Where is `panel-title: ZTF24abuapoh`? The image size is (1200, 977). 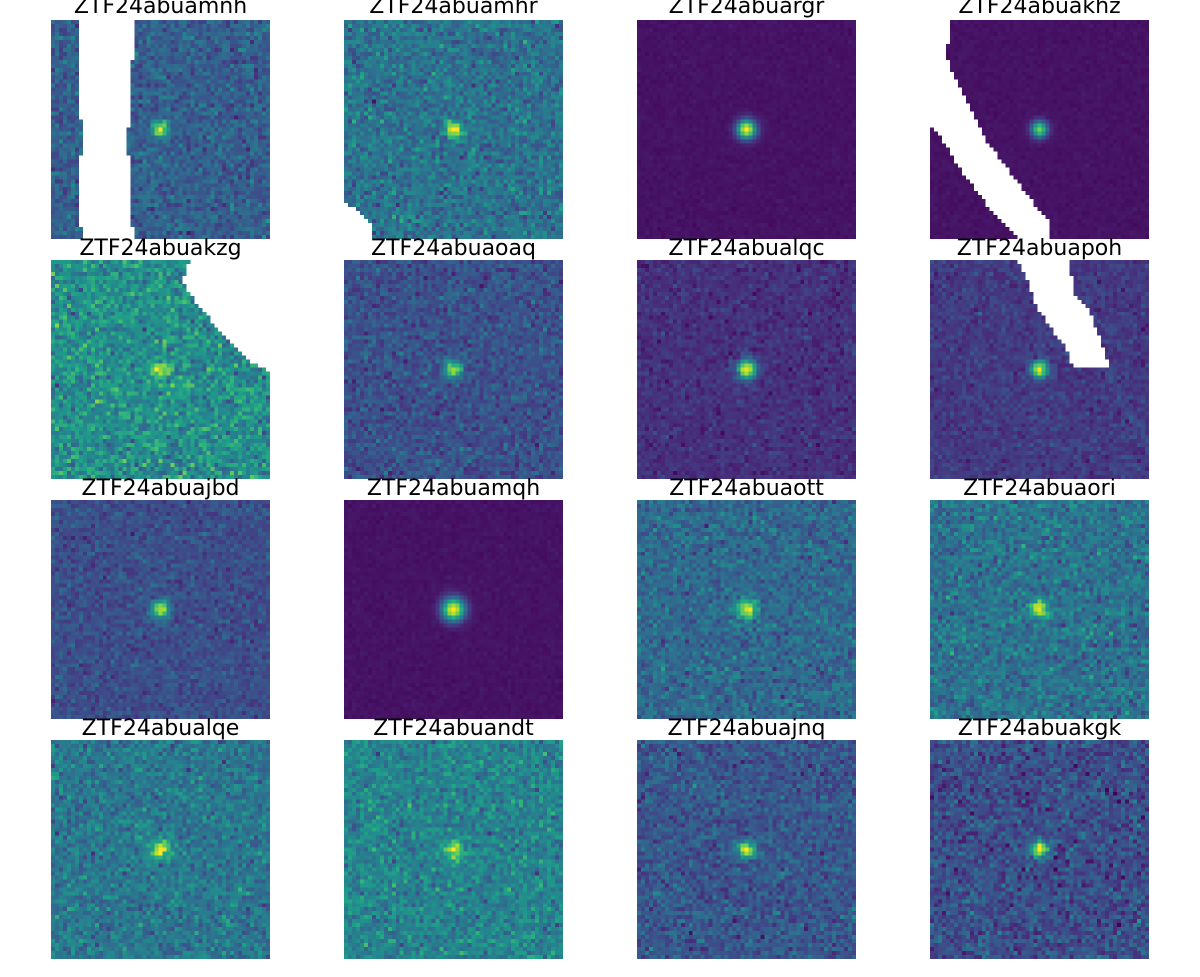
panel-title: ZTF24abuapoh is located at coordinates (1039, 248).